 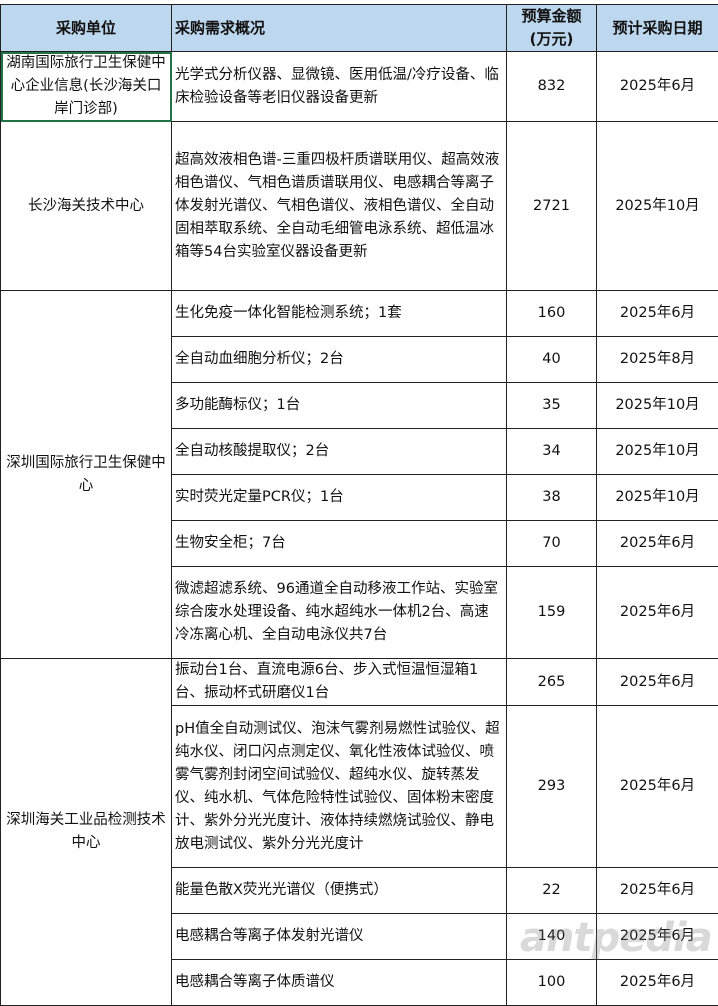 I want to click on desc-cell: 实时荧光定量PCR仪；1台, so click(x=339, y=498).